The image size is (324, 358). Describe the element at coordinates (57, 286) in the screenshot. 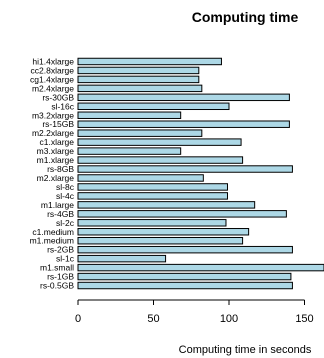

I see `category-label-rs-0-5gb: rs-0.5GB` at that location.